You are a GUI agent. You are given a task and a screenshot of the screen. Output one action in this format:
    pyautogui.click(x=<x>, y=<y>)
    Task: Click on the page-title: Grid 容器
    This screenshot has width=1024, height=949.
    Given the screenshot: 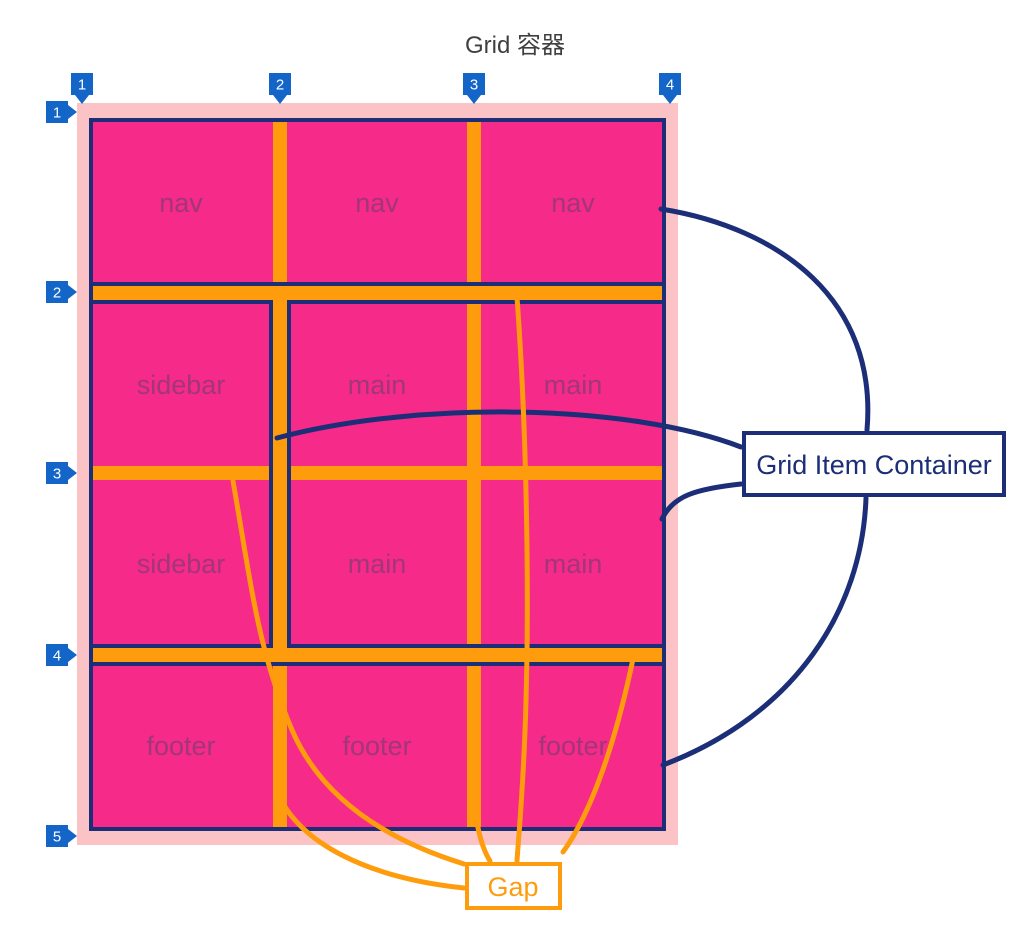 What is the action you would take?
    pyautogui.click(x=515, y=45)
    